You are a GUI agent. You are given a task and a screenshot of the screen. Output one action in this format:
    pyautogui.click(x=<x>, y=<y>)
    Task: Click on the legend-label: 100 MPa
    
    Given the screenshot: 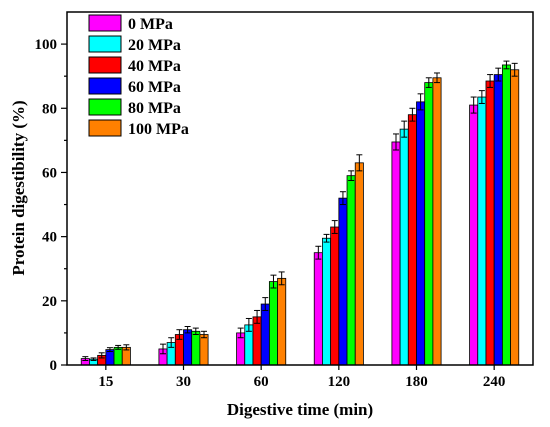 What is the action you would take?
    pyautogui.click(x=158, y=129)
    